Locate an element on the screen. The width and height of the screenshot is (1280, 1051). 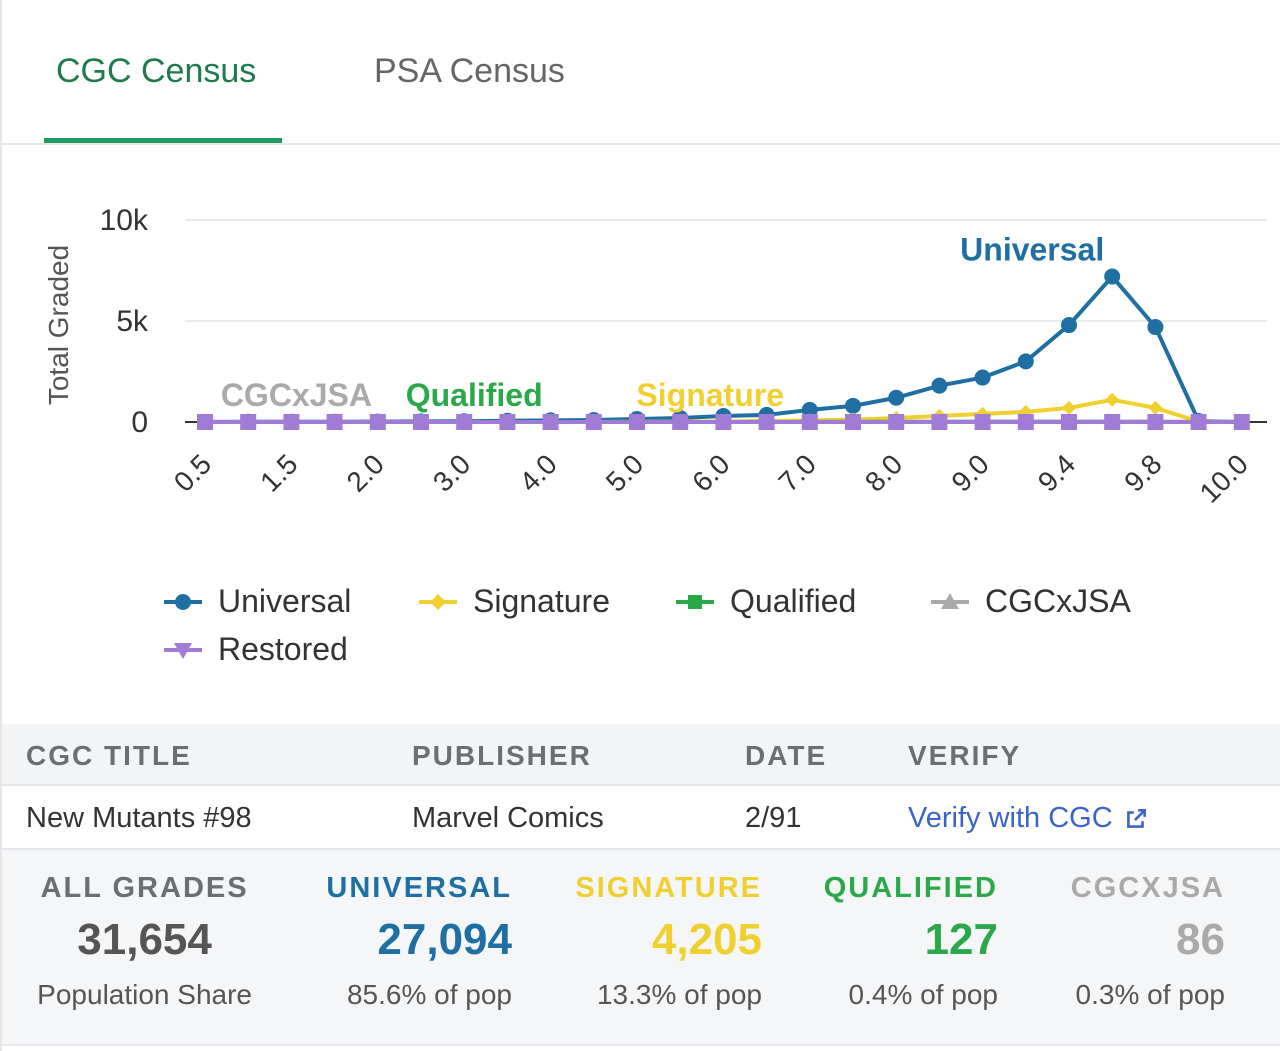
legend-item-cgcxjsa: CGCxJSA is located at coordinates (1030, 601).